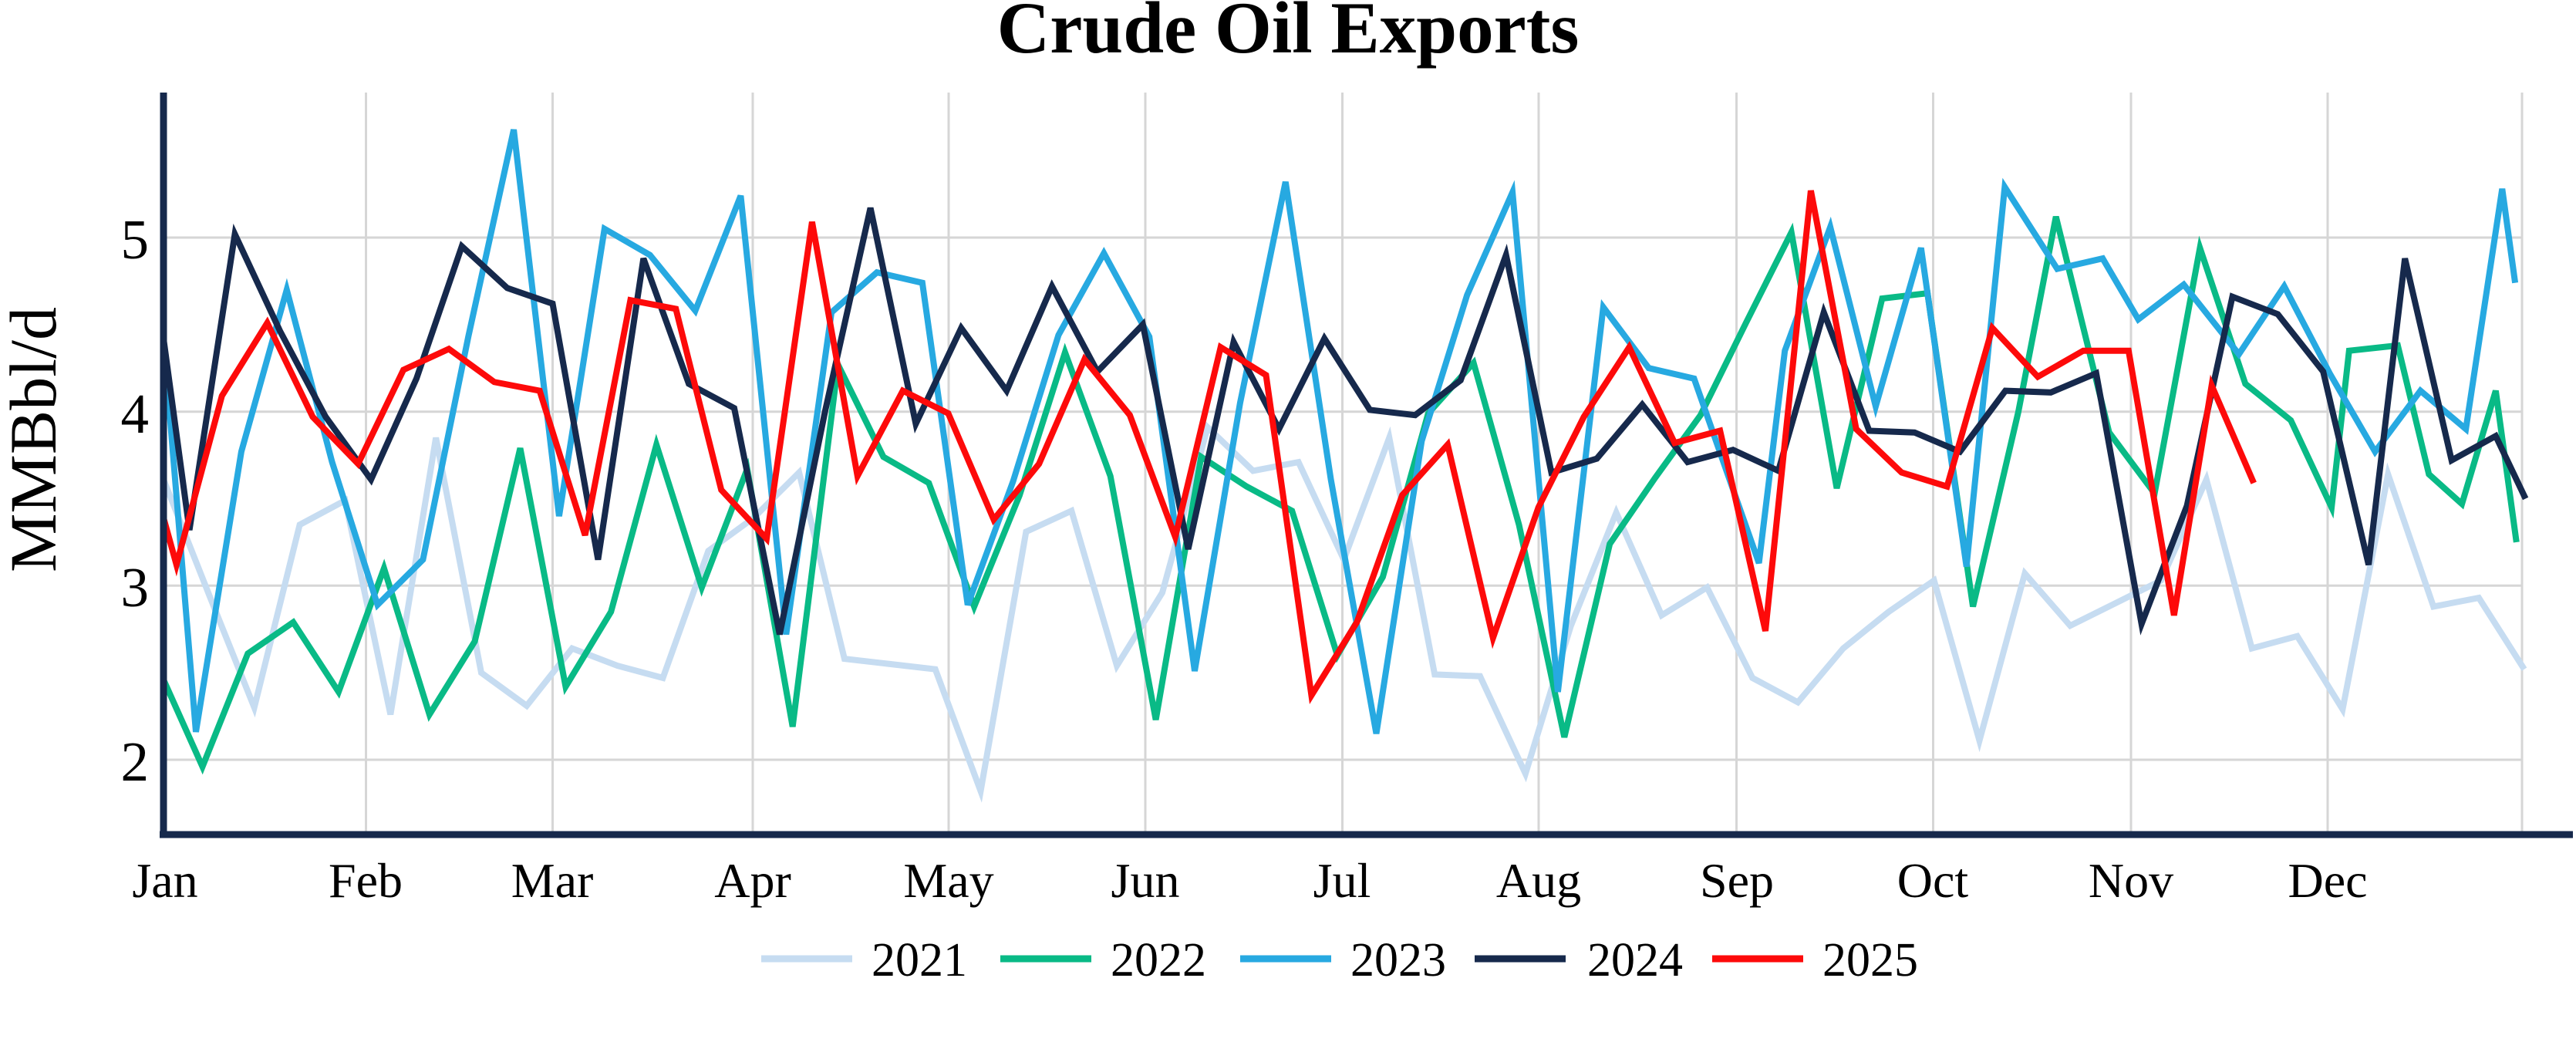 The height and width of the screenshot is (1049, 2576). Describe the element at coordinates (1158, 960) in the screenshot. I see `svg-text: 2022` at that location.